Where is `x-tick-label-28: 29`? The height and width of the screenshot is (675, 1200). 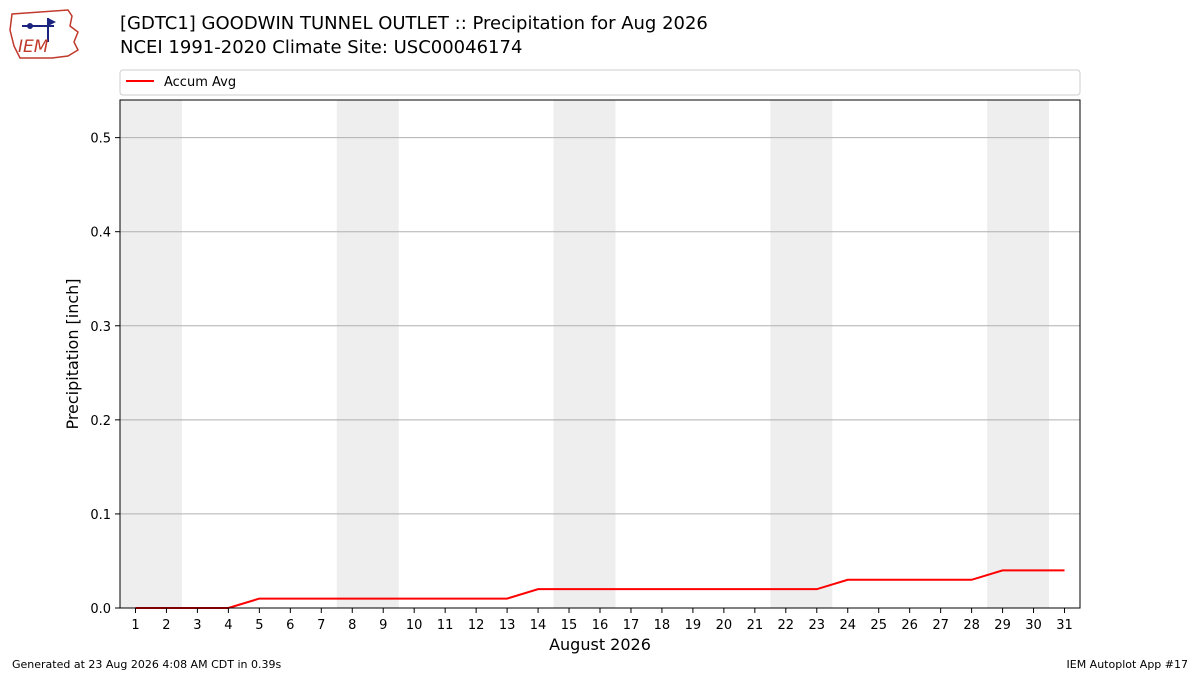 x-tick-label-28: 29 is located at coordinates (1002, 625).